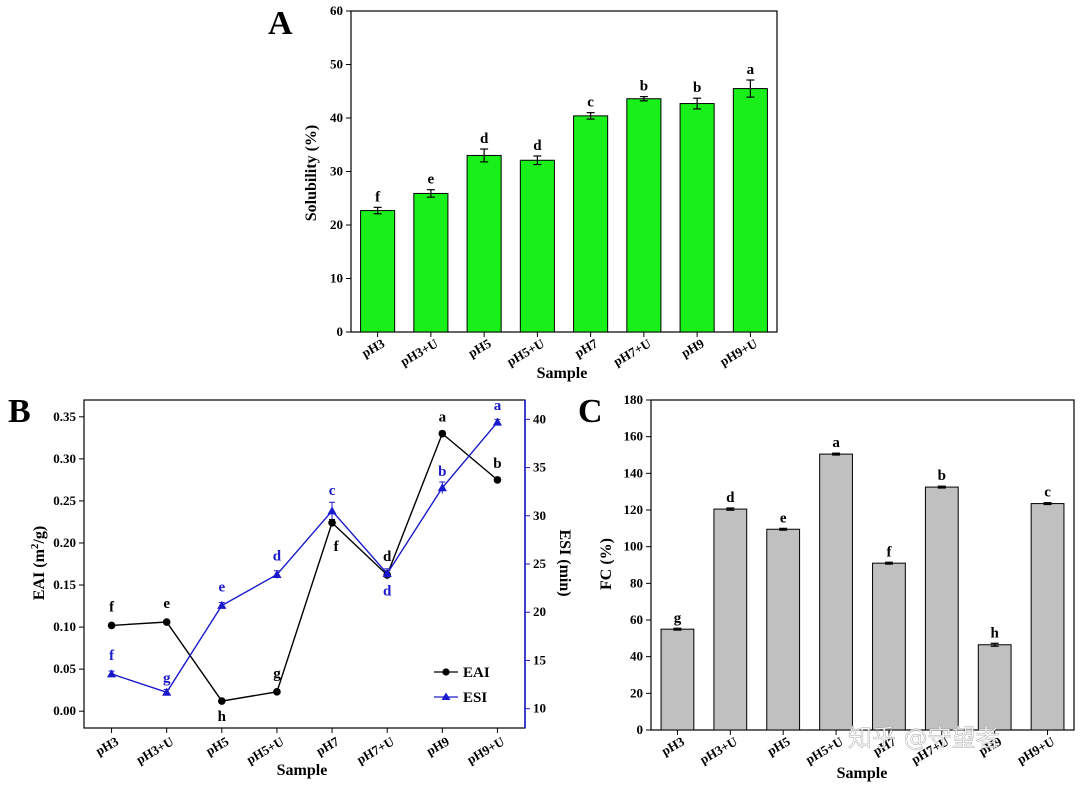 This screenshot has width=1080, height=786. I want to click on eai-significance-label: d, so click(387, 557).